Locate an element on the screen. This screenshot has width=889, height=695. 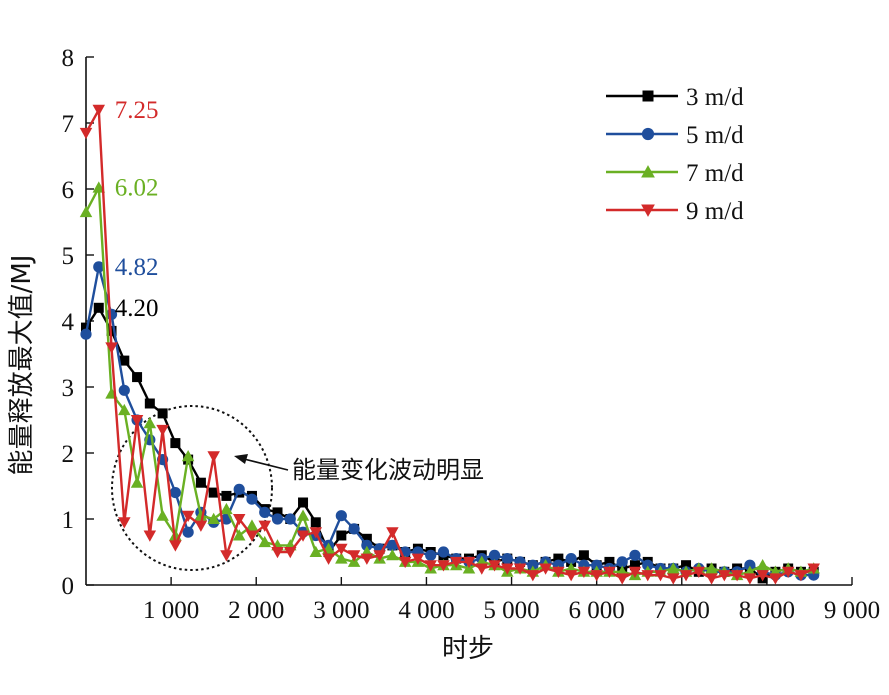
legend-item: 9 m/d is located at coordinates (675, 211).